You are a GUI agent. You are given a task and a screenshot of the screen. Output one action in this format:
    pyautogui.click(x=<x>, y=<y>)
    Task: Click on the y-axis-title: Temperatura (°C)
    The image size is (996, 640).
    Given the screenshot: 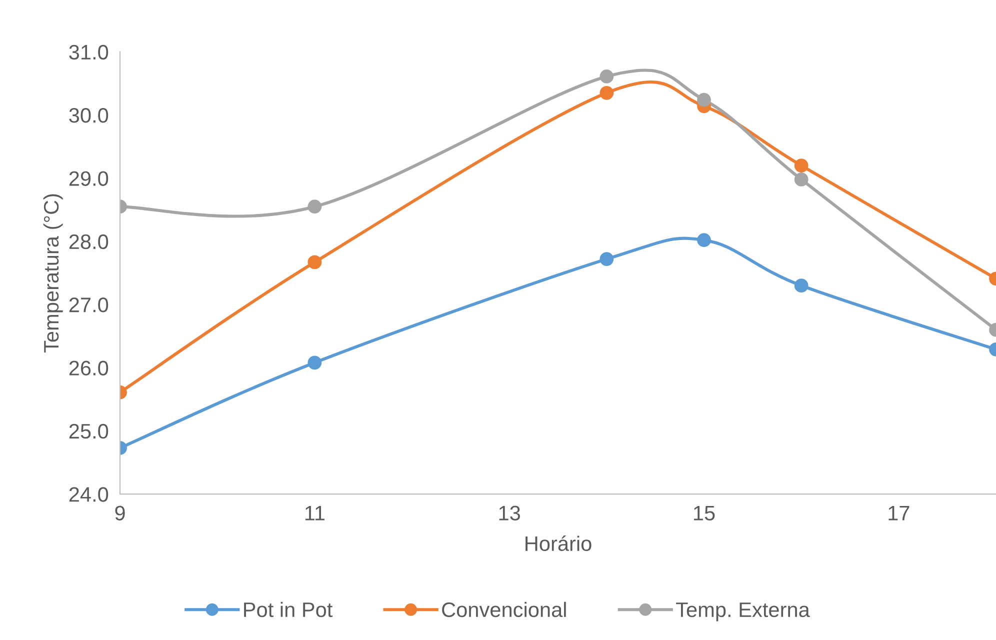 What is the action you would take?
    pyautogui.click(x=53, y=273)
    